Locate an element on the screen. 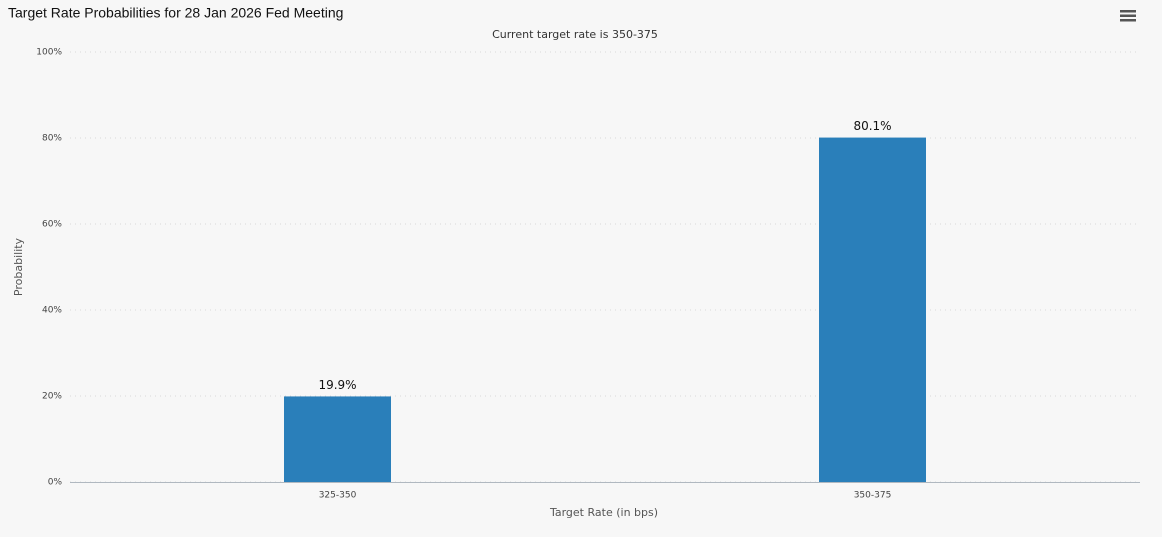 This screenshot has height=537, width=1162. x-tick-label: 350-375 is located at coordinates (873, 496).